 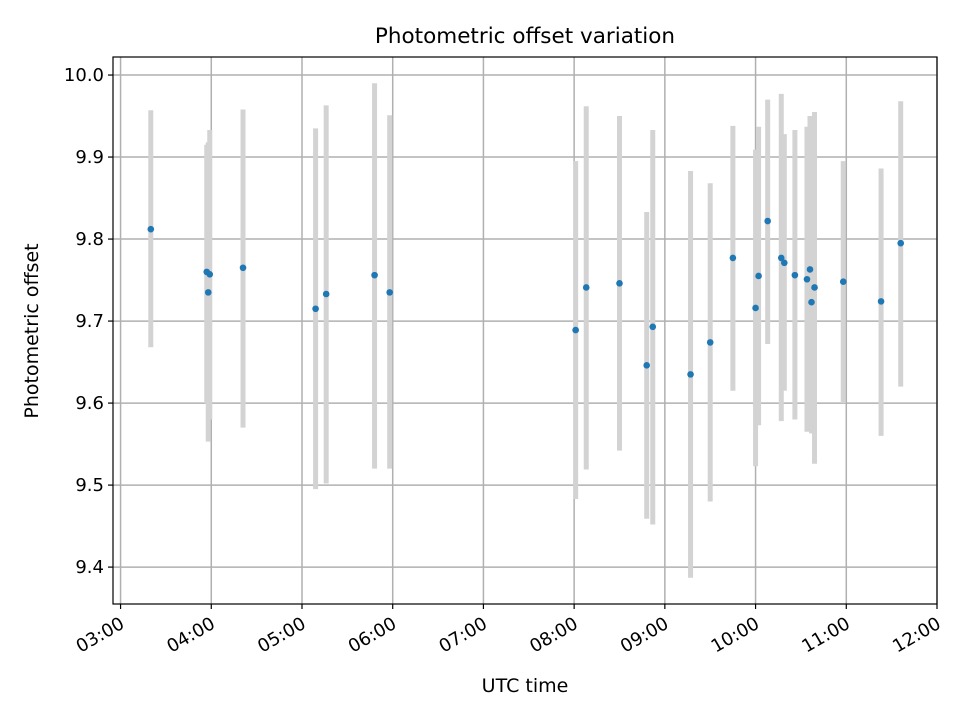 What do you see at coordinates (89, 157) in the screenshot?
I see `y-tick-label: 9.9` at bounding box center [89, 157].